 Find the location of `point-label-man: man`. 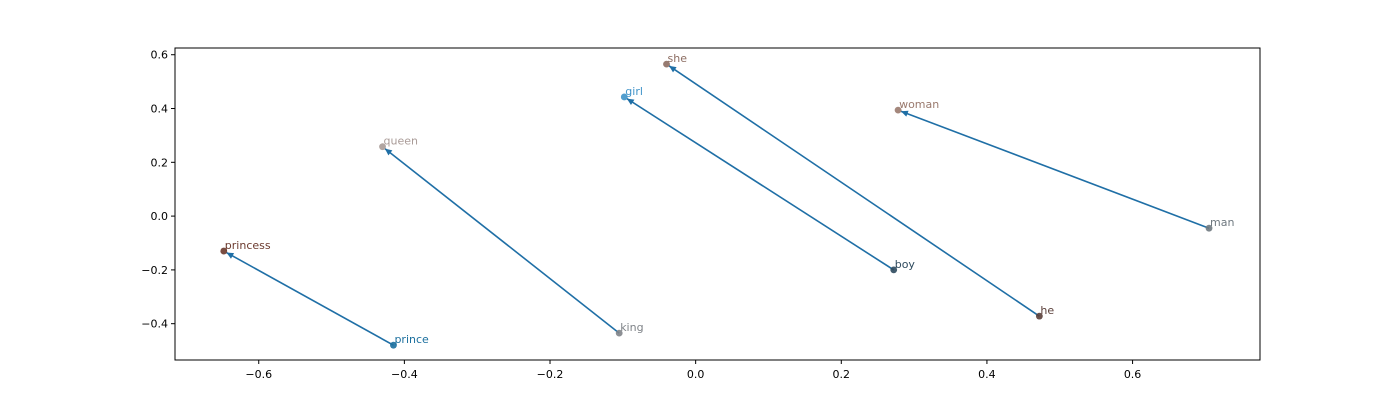

point-label-man: man is located at coordinates (1222, 222).